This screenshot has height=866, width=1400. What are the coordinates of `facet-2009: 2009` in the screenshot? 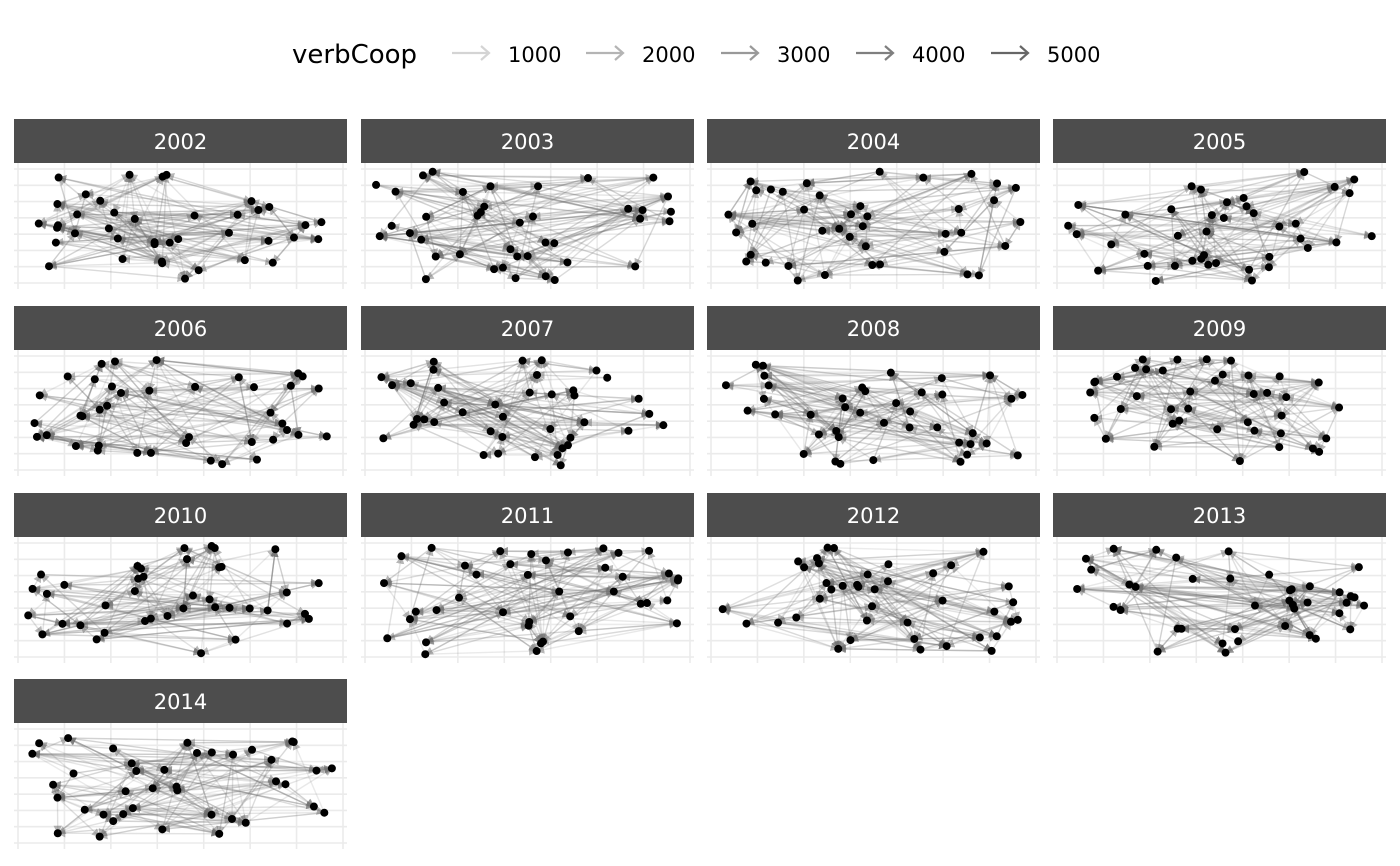 It's located at (1219, 391).